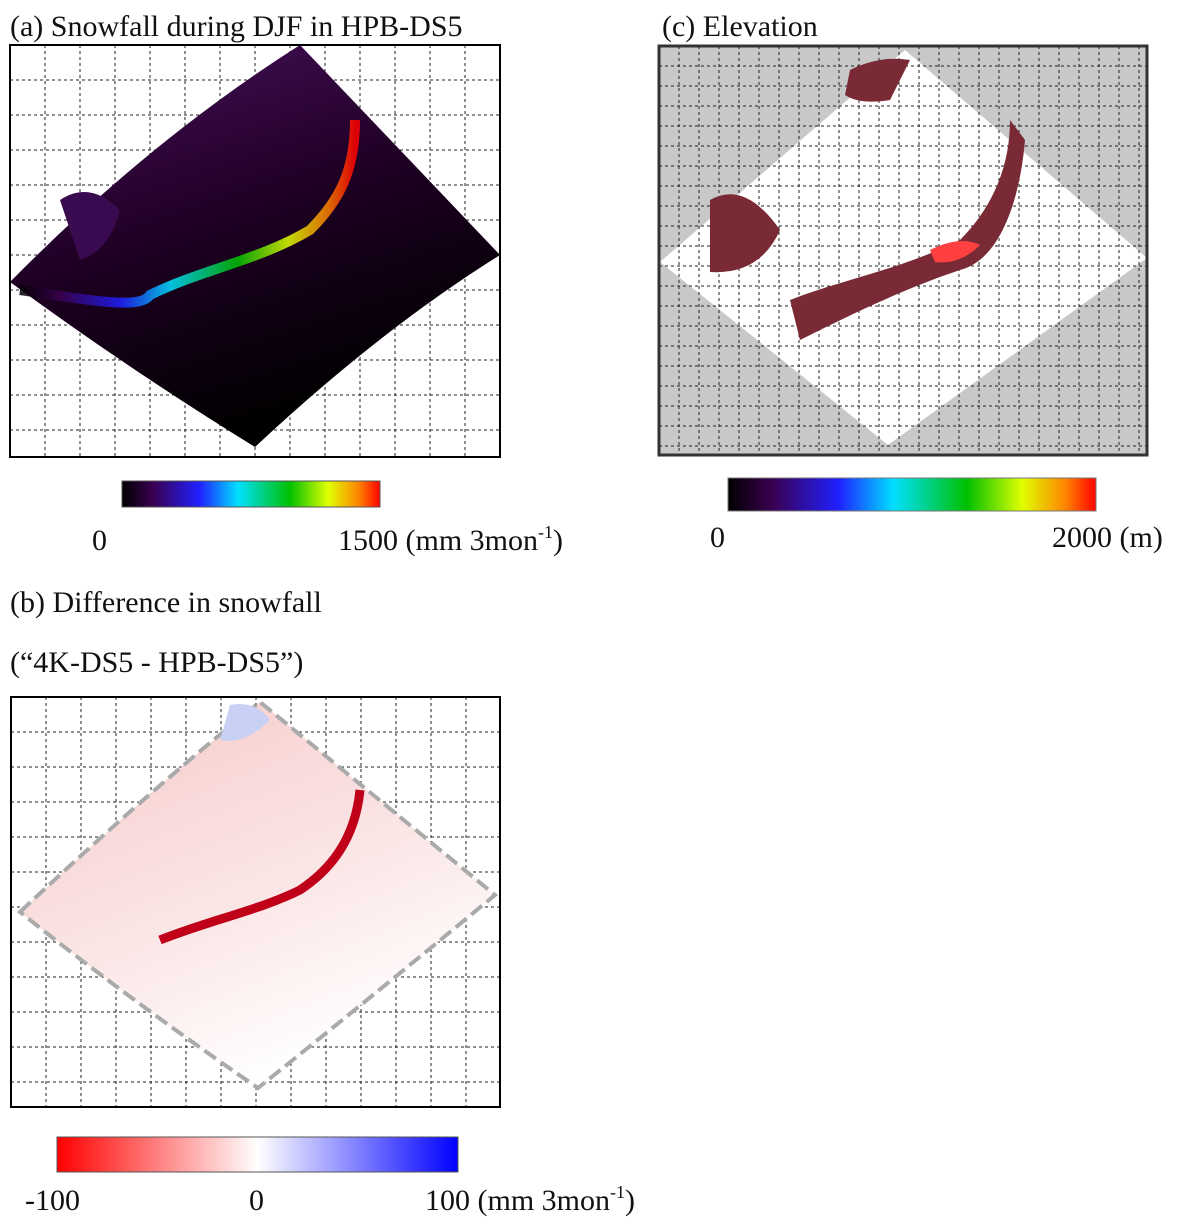 This screenshot has width=1186, height=1219. I want to click on colorbar-max: 1500 (mm 3mon-1), so click(450, 539).